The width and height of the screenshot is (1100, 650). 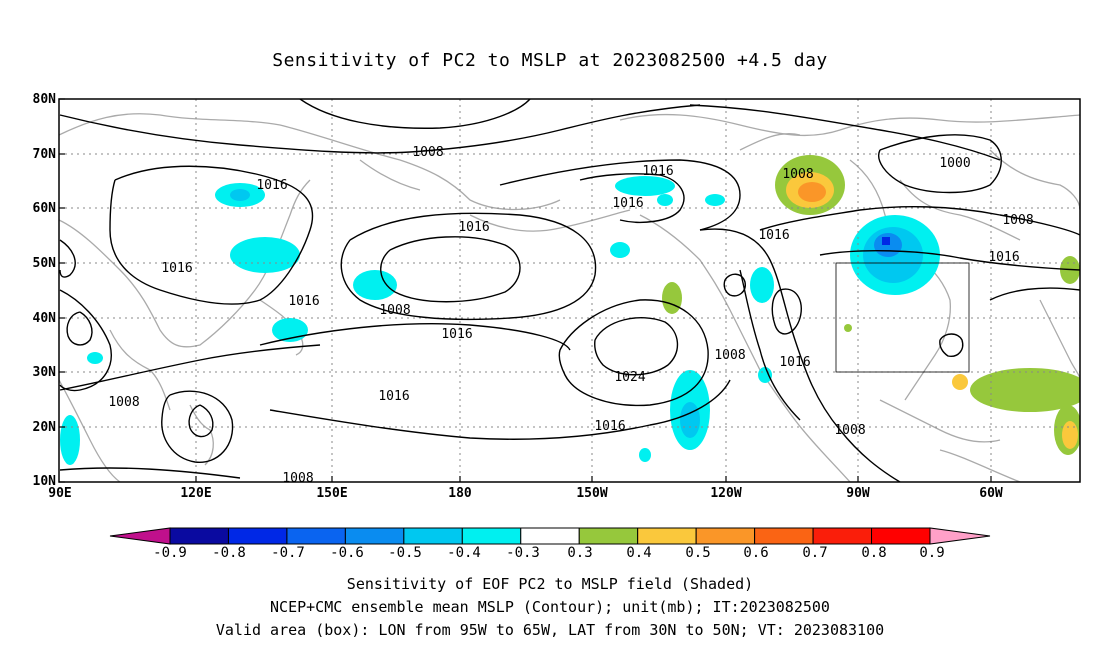 I want to click on lat-label-40n: 40N, so click(x=44, y=318).